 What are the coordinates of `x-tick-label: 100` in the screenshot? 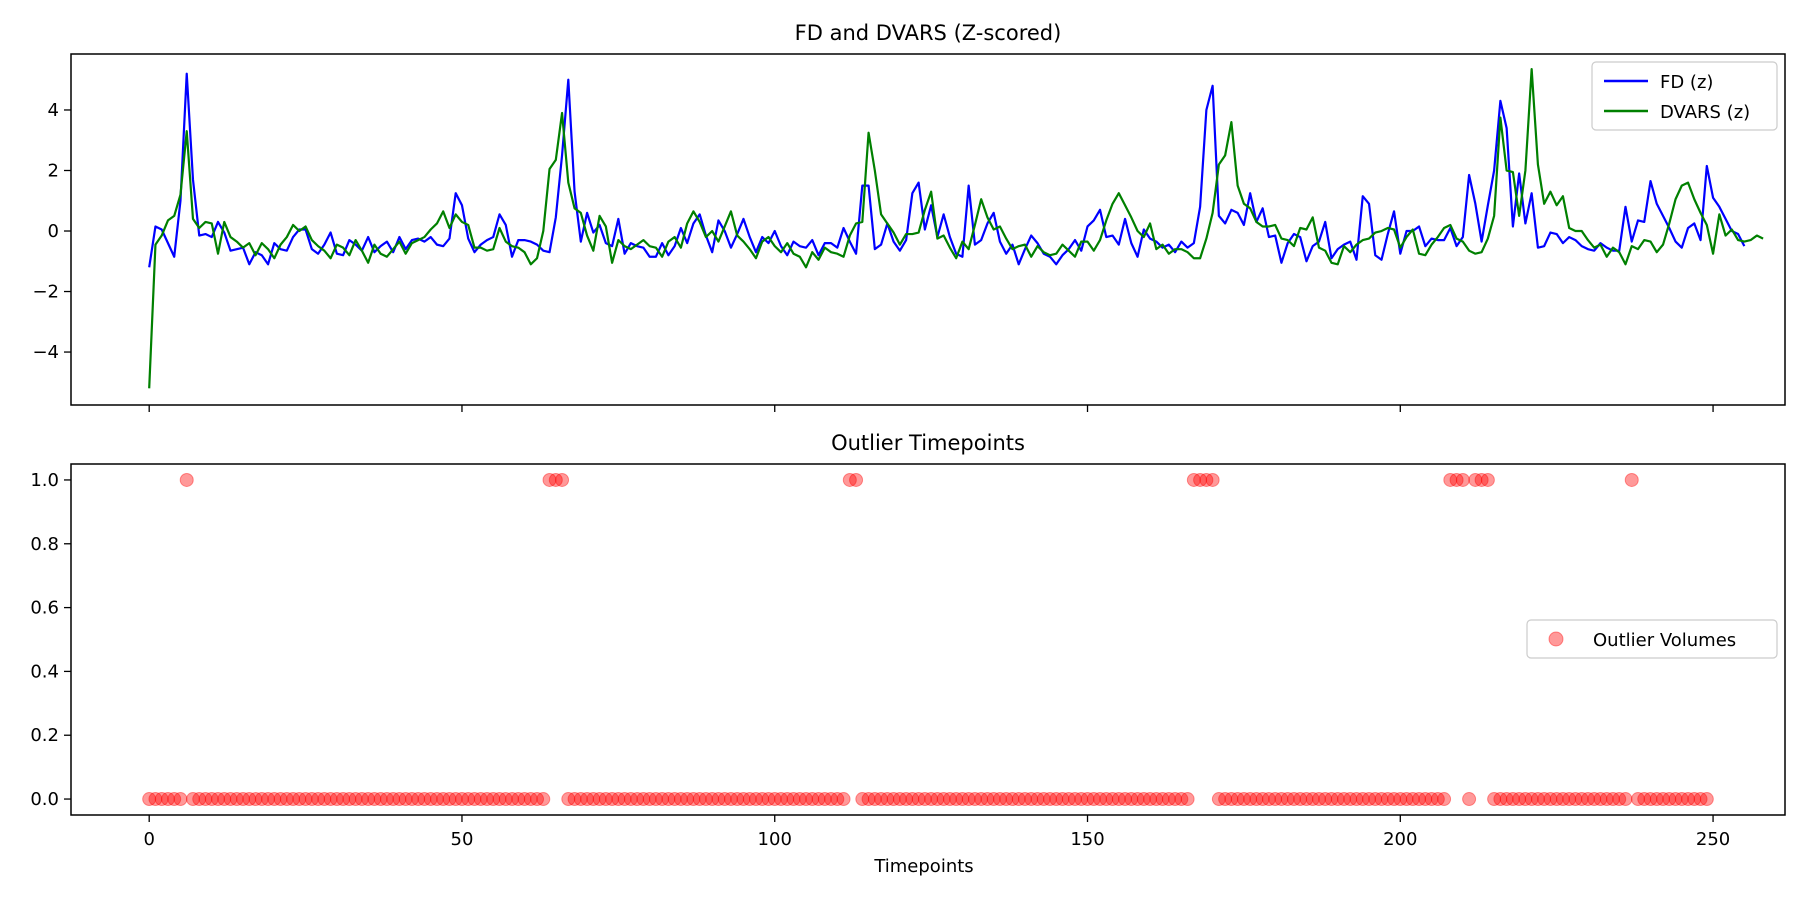 It's located at (775, 839).